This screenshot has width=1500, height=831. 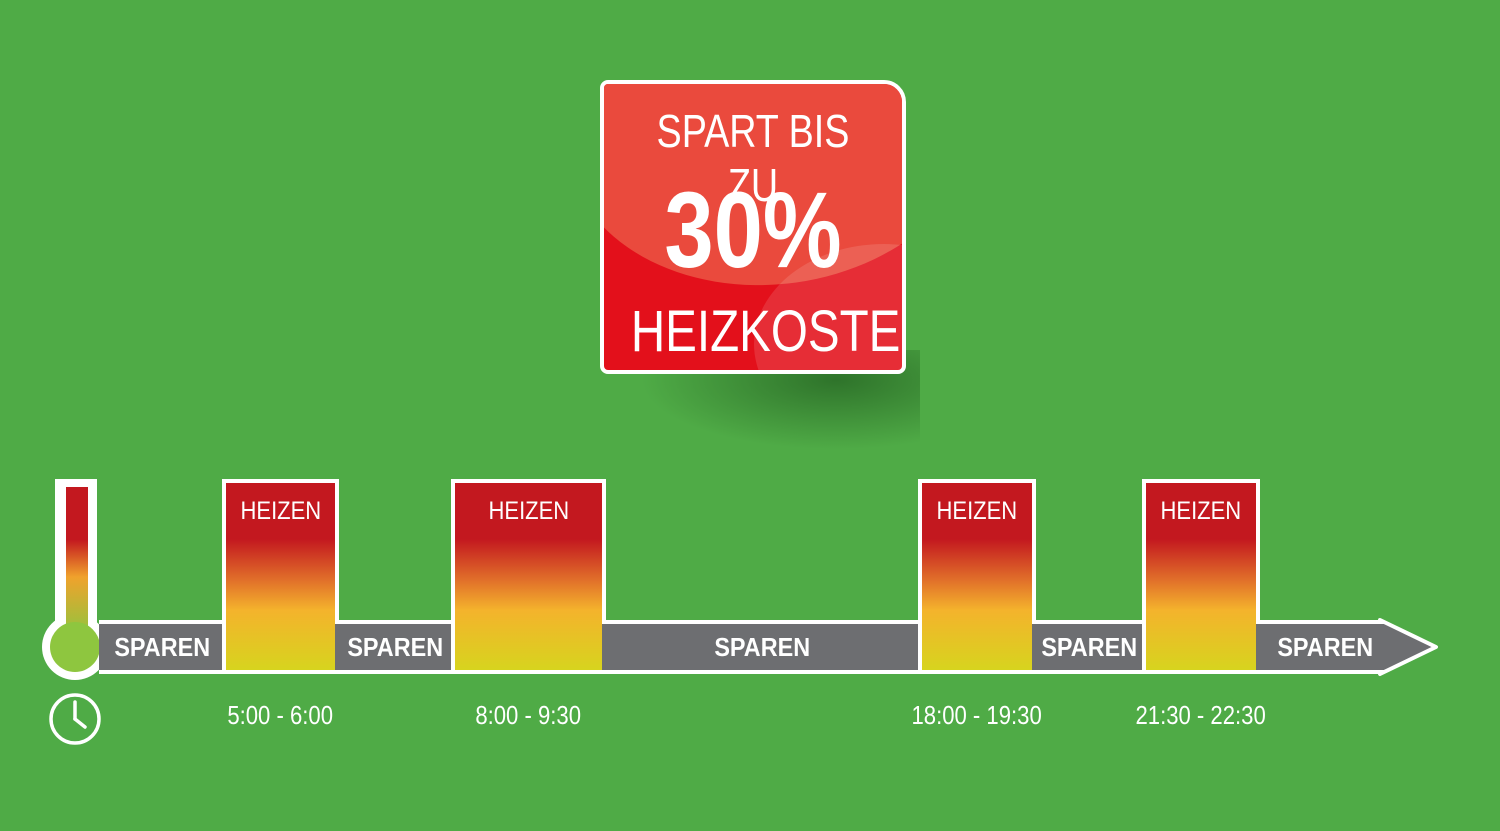 What do you see at coordinates (753, 158) in the screenshot?
I see `badge-line-1: SPART BIS ZU` at bounding box center [753, 158].